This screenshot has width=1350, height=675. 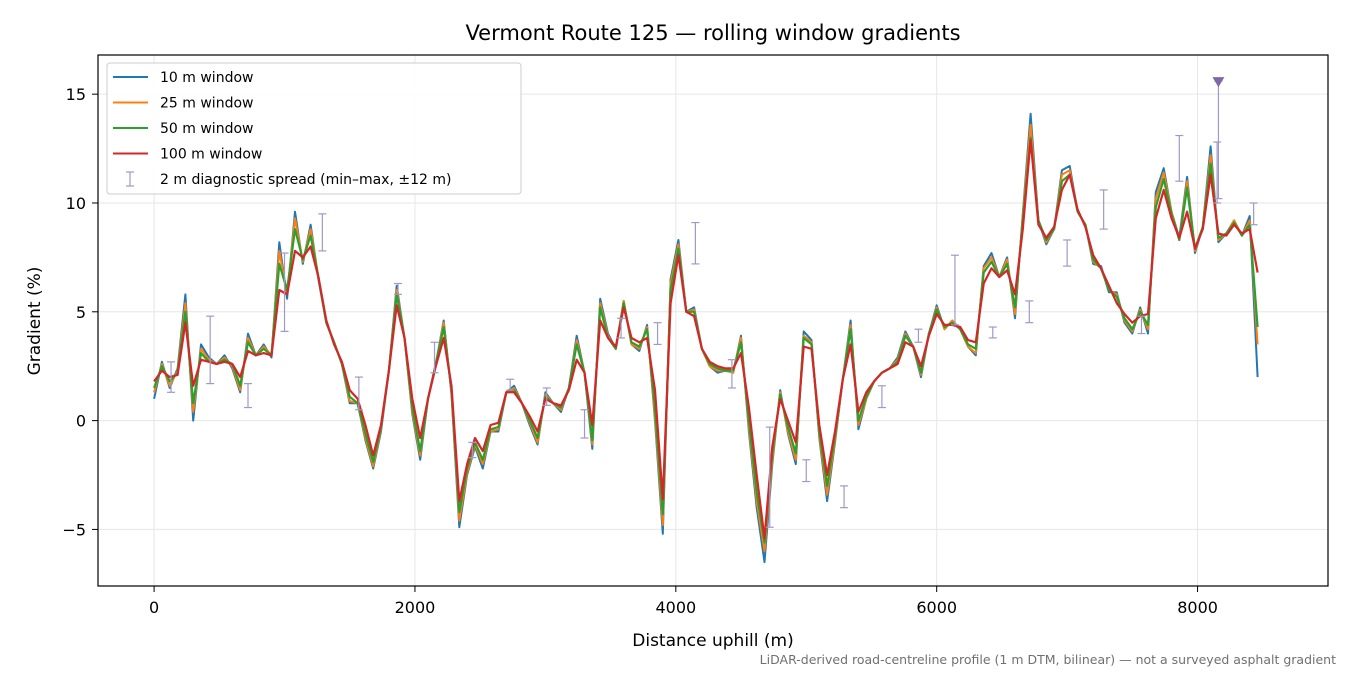 What do you see at coordinates (1218, 82) in the screenshot?
I see `peak-triangle-marker` at bounding box center [1218, 82].